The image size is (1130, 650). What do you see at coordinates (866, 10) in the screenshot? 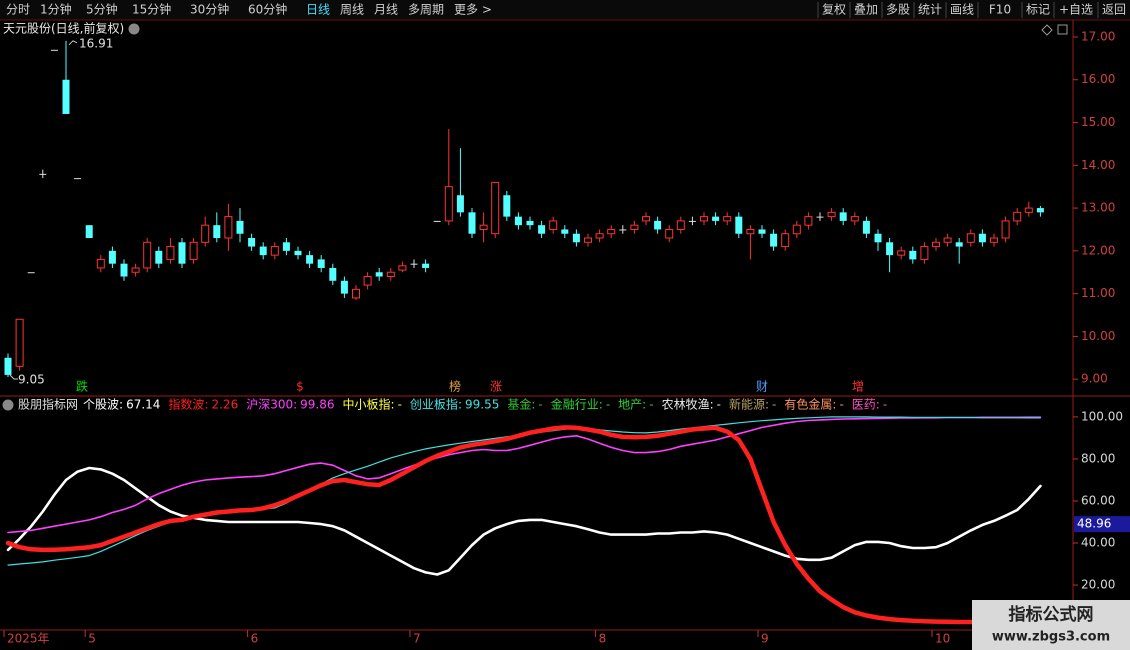
I see `toolbar-button: 叠加` at bounding box center [866, 10].